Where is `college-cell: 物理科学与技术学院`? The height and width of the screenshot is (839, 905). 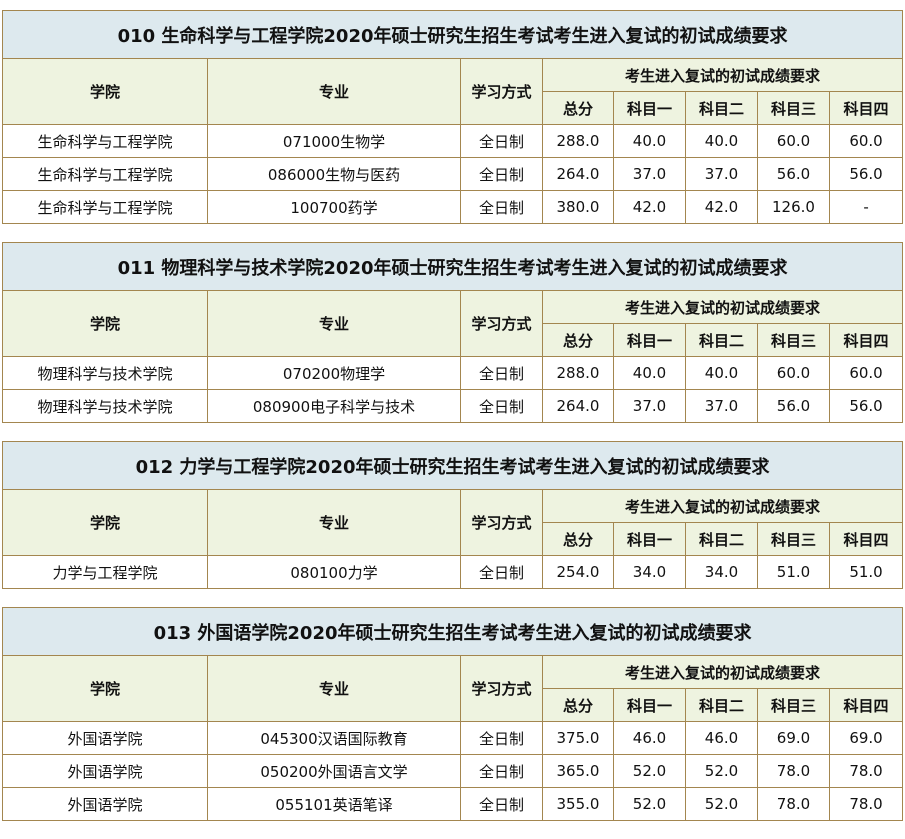 college-cell: 物理科学与技术学院 is located at coordinates (105, 406).